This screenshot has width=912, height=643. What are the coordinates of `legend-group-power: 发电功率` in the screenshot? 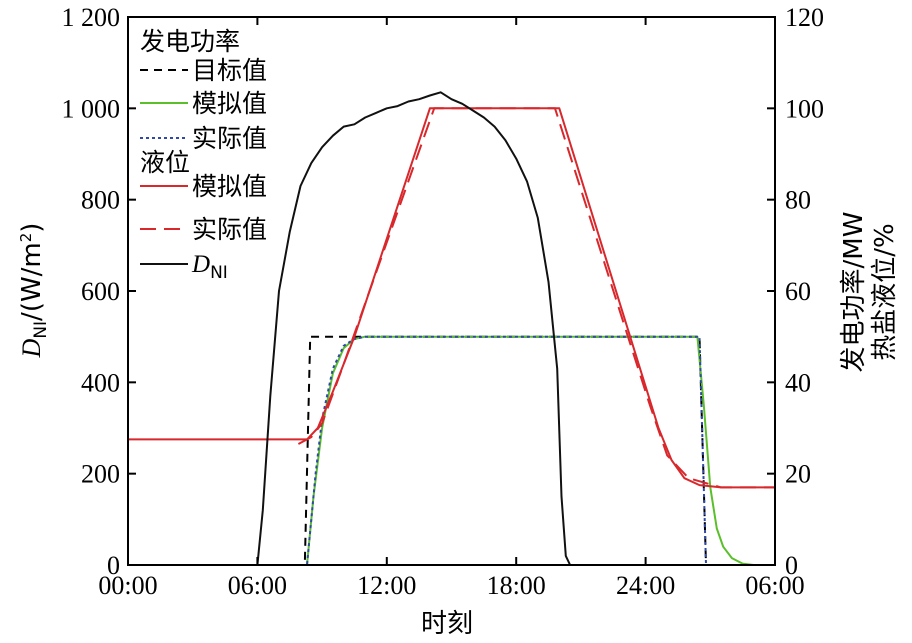 It's located at (190, 41).